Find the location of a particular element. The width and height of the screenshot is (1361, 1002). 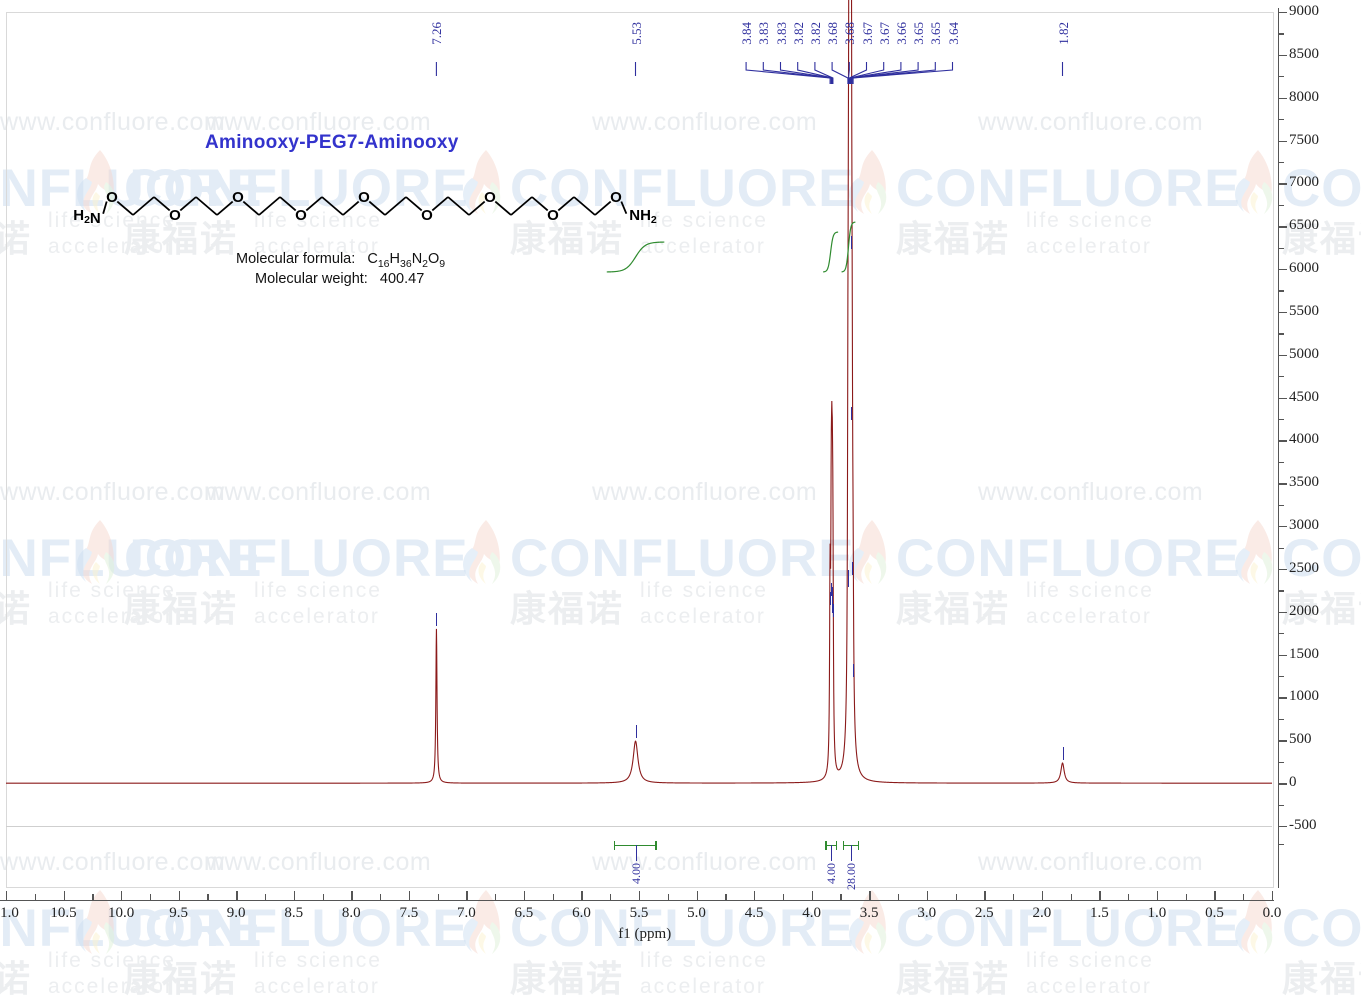

x-axis-label: 9.5 is located at coordinates (178, 913).